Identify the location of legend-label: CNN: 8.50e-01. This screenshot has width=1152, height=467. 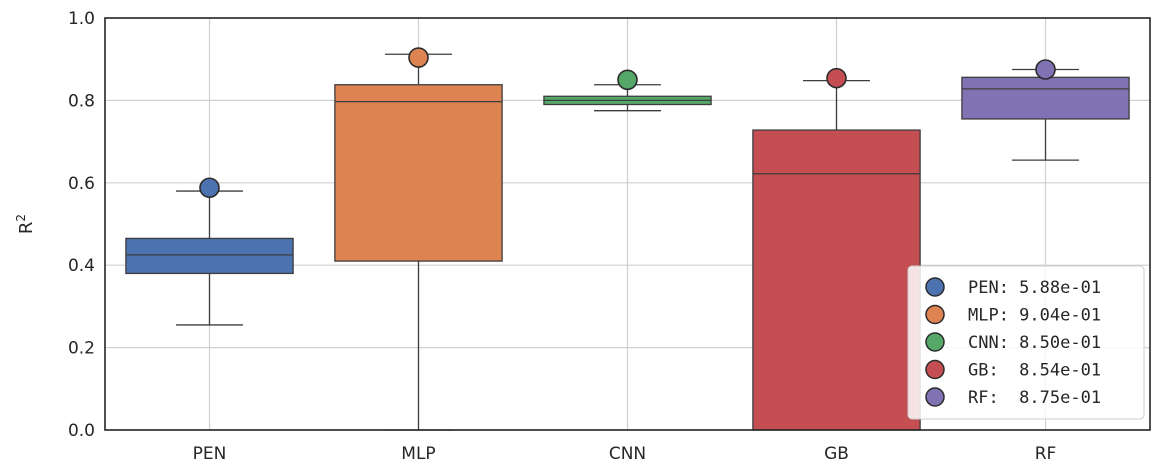
(1034, 343).